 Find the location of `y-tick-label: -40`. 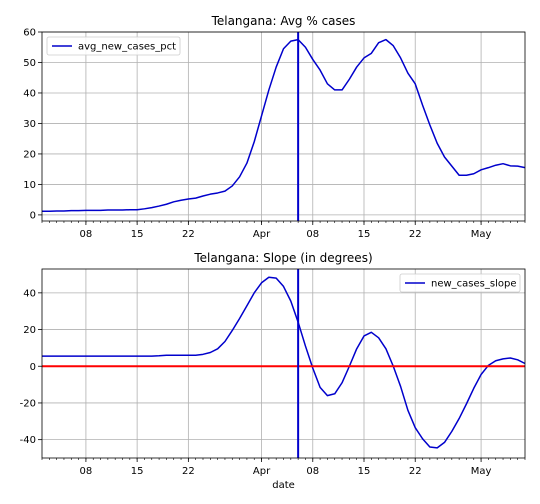

y-tick-label: -40 is located at coordinates (28, 440).